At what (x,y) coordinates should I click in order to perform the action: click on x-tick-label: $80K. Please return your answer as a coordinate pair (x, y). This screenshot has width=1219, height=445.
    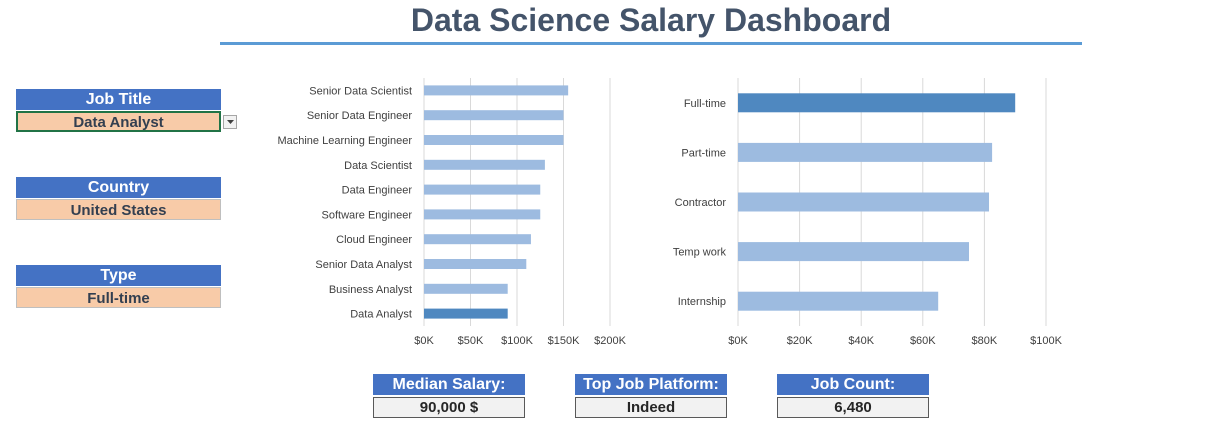
    Looking at the image, I should click on (985, 341).